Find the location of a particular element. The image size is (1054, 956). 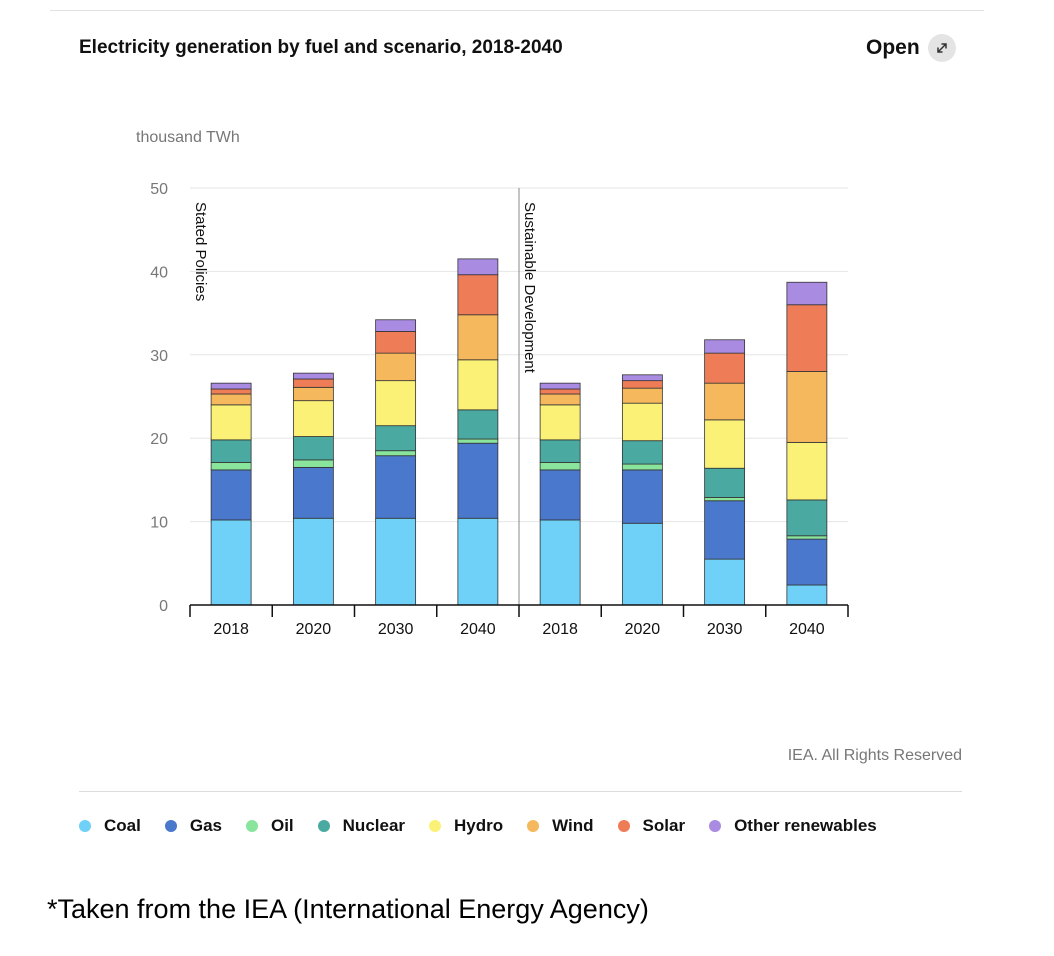

y-tick-label: 10 is located at coordinates (159, 523).